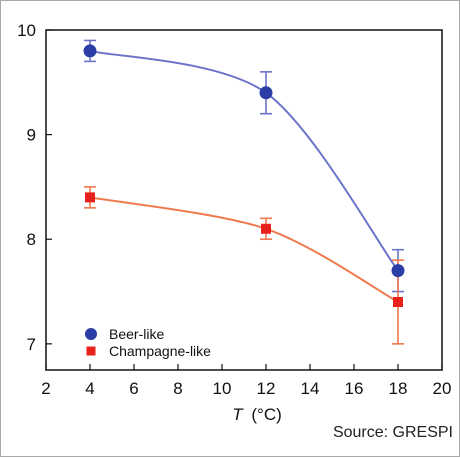  I want to click on x-tick-label: 4, so click(89, 388).